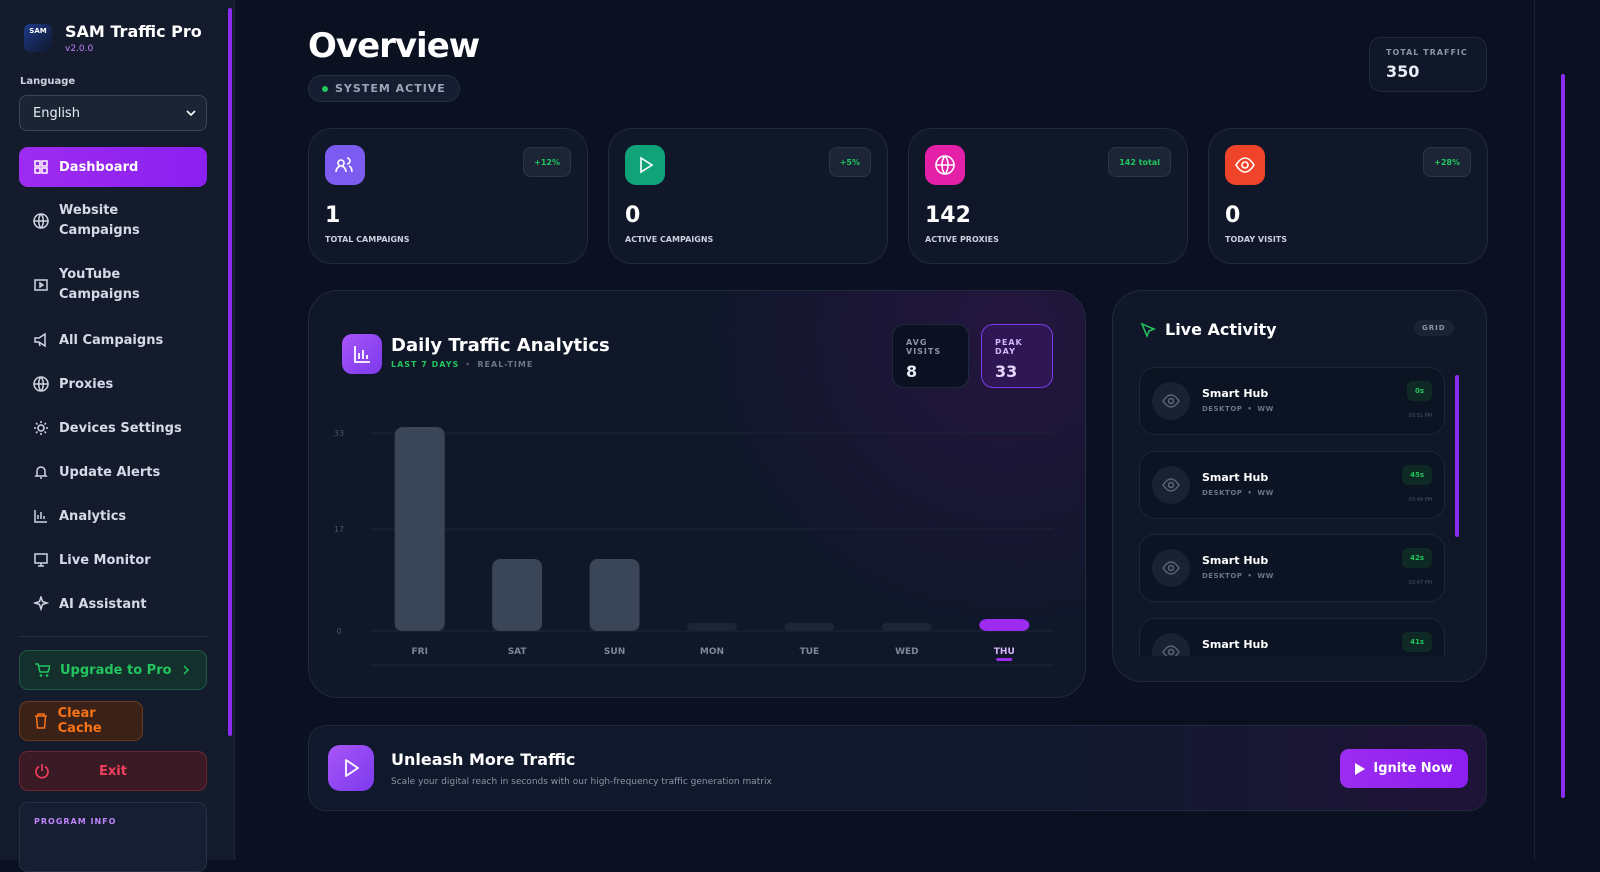 Image resolution: width=1600 pixels, height=872 pixels. Describe the element at coordinates (1360, 768) in the screenshot. I see `play-icon` at that location.